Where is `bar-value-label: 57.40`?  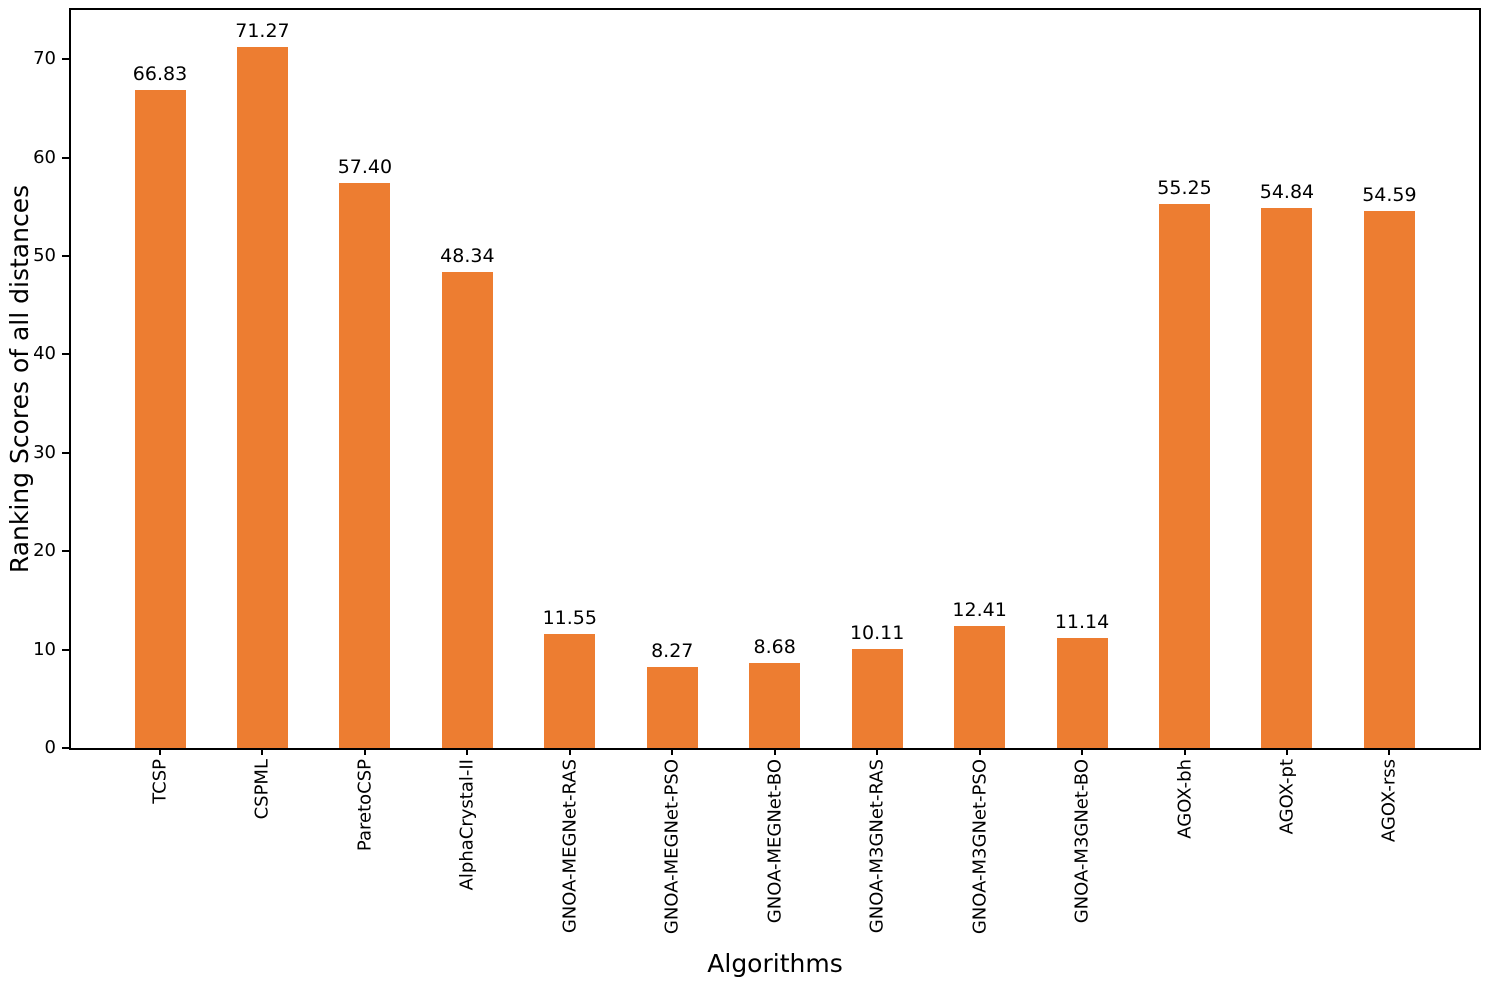
bar-value-label: 57.40 is located at coordinates (365, 167).